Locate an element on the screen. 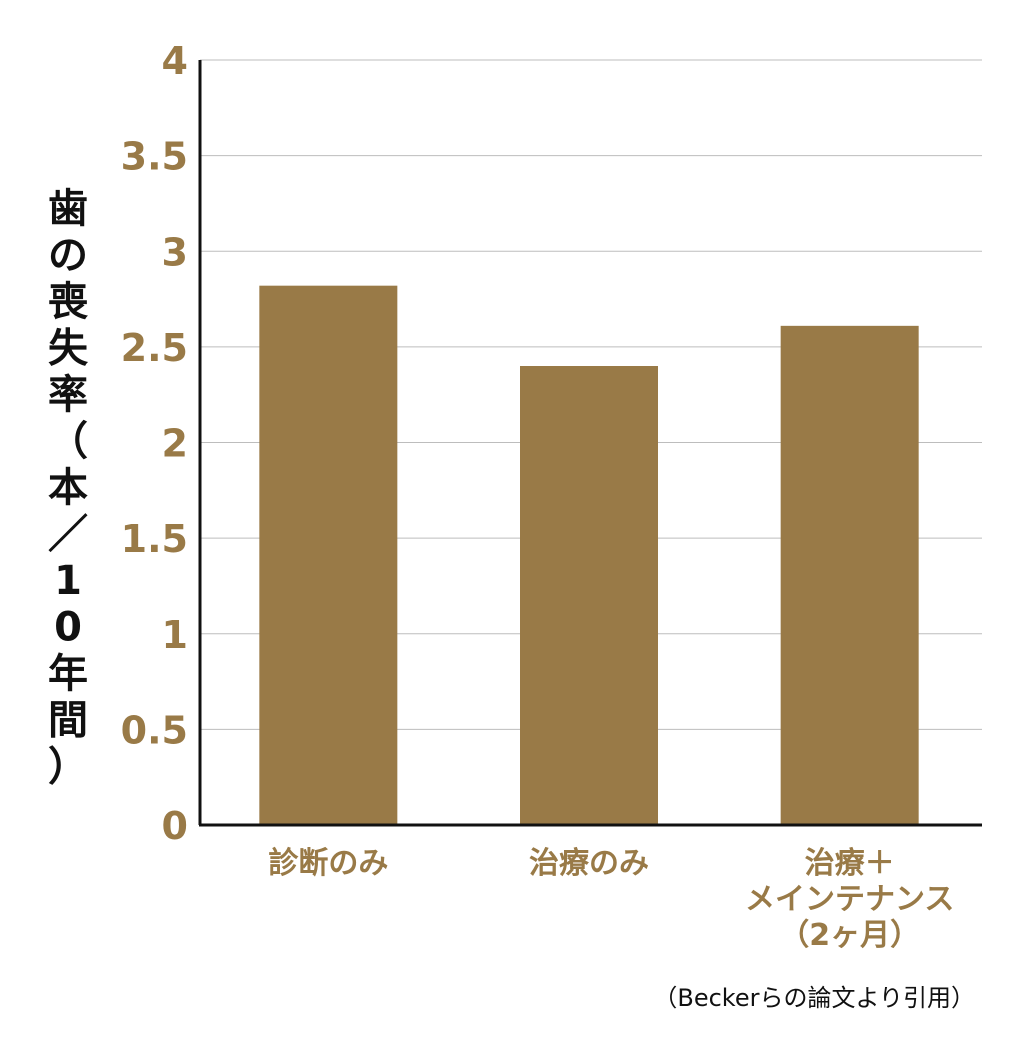 The height and width of the screenshot is (1050, 1020). y-tick-label: 0 is located at coordinates (175, 826).